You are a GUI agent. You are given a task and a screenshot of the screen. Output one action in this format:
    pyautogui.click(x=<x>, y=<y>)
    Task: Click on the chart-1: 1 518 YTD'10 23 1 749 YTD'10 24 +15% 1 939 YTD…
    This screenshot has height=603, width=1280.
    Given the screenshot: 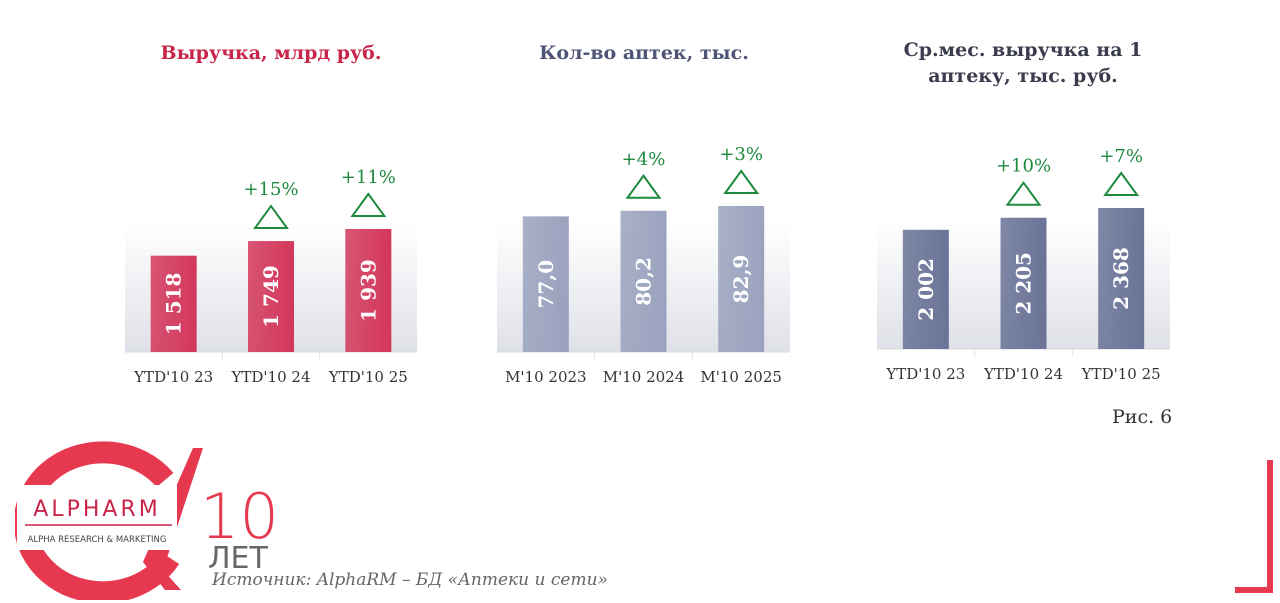 What is the action you would take?
    pyautogui.click(x=271, y=276)
    